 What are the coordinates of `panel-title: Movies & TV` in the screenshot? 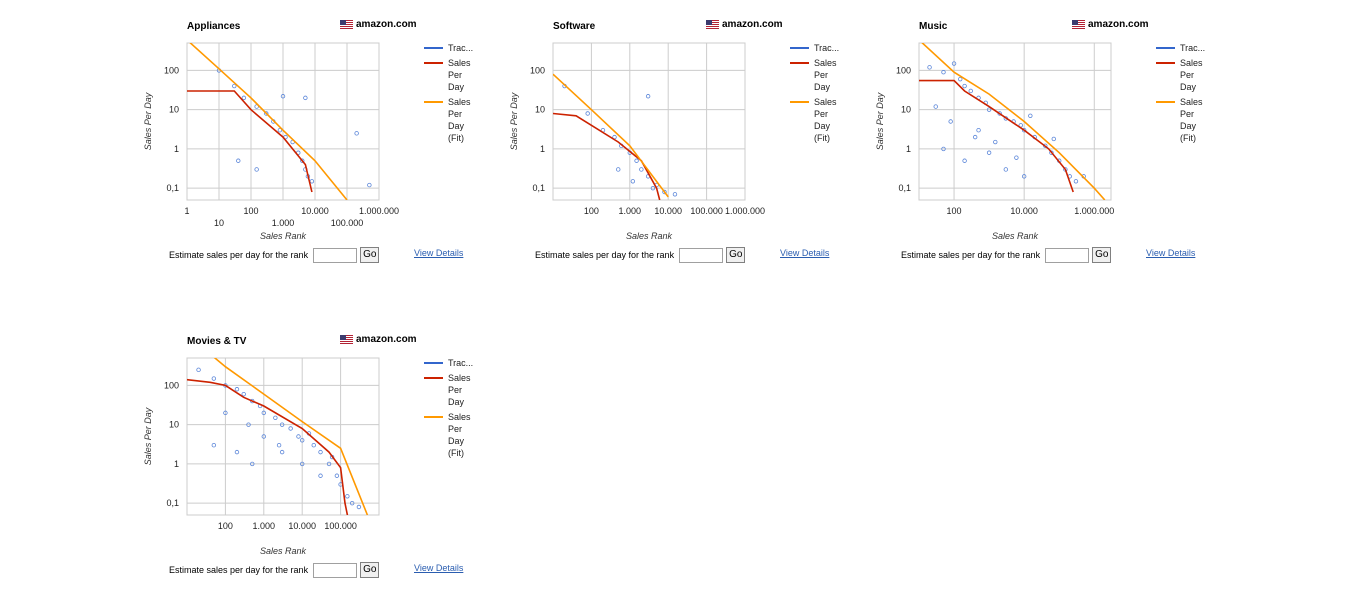 It's located at (217, 341).